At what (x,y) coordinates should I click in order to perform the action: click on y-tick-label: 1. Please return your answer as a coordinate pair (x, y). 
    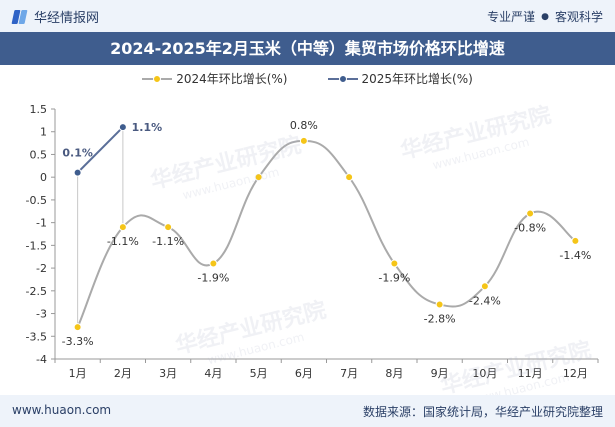
    Looking at the image, I should click on (43, 132).